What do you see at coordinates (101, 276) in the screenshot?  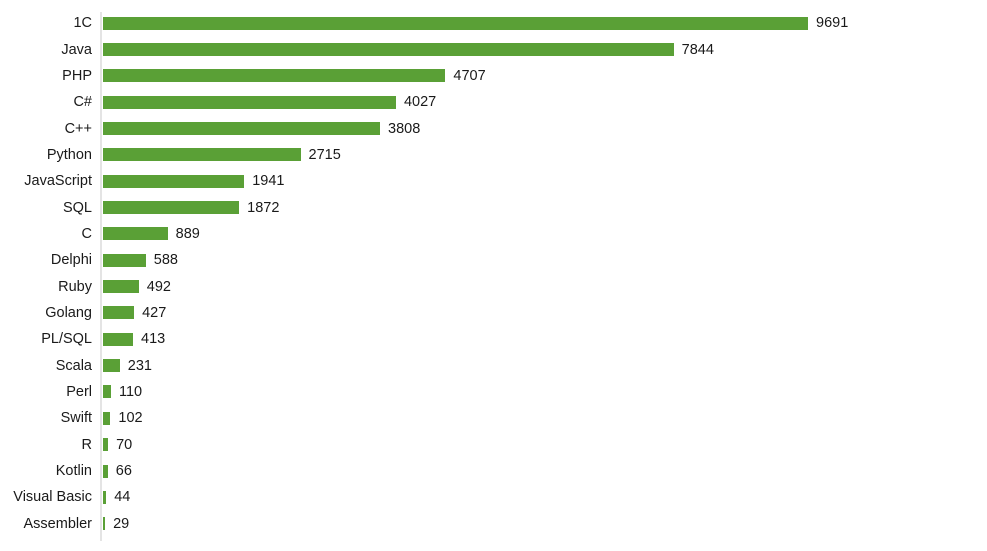 I see `y-axis-line` at bounding box center [101, 276].